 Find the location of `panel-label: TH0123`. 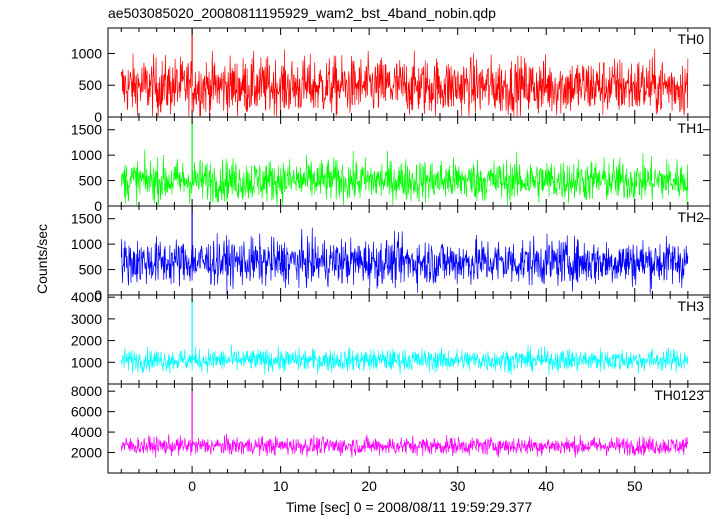

panel-label: TH0123 is located at coordinates (679, 395).